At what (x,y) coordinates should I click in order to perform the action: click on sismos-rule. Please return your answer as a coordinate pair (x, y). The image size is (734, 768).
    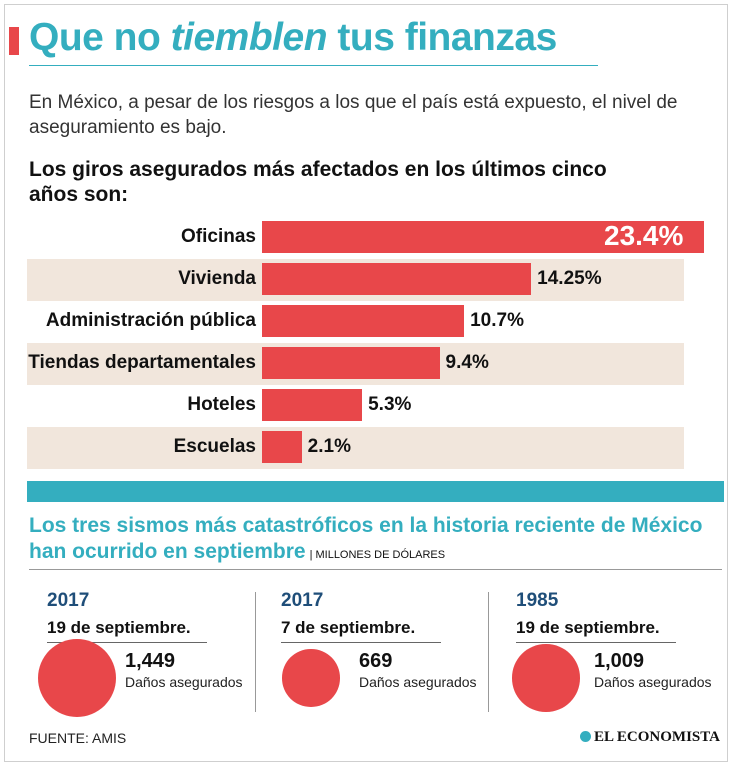
    Looking at the image, I should click on (375, 569).